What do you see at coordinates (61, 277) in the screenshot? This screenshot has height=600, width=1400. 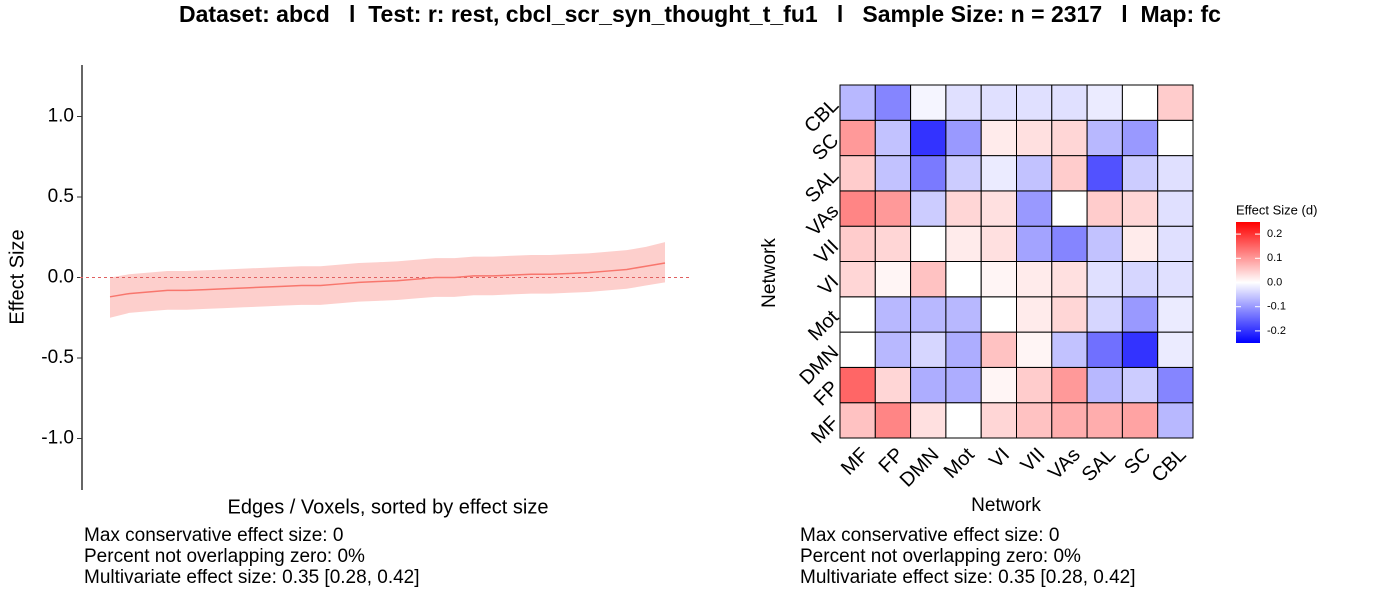 I see `y-tick-label: 0.0` at bounding box center [61, 277].